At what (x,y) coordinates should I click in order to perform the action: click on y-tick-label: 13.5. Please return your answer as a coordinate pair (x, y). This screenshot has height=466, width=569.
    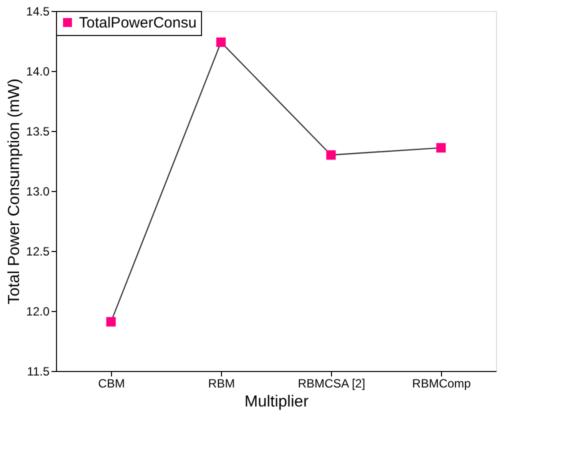
    Looking at the image, I should click on (38, 131).